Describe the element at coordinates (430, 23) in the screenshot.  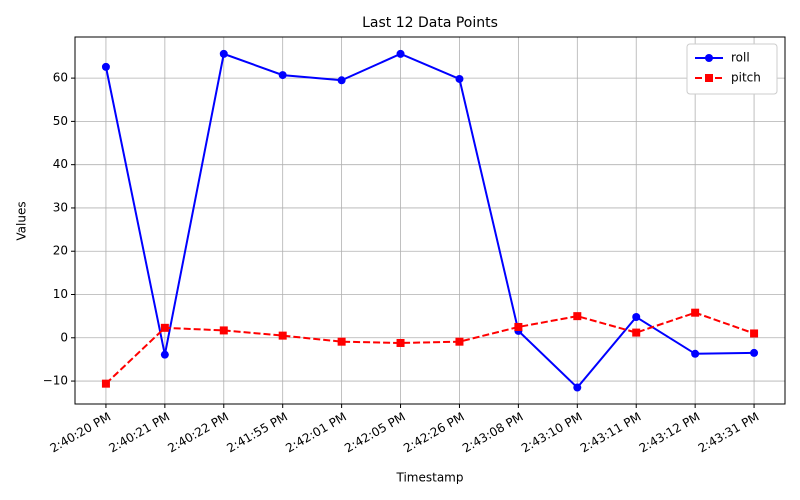
I see `chart-title: Last 12 Data Points` at that location.